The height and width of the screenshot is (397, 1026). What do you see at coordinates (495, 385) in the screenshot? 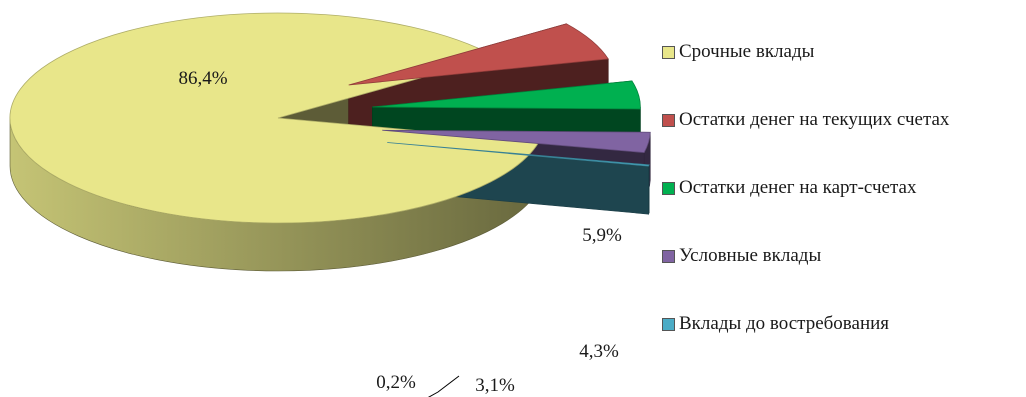
I see `data-label: 3,1%` at bounding box center [495, 385].